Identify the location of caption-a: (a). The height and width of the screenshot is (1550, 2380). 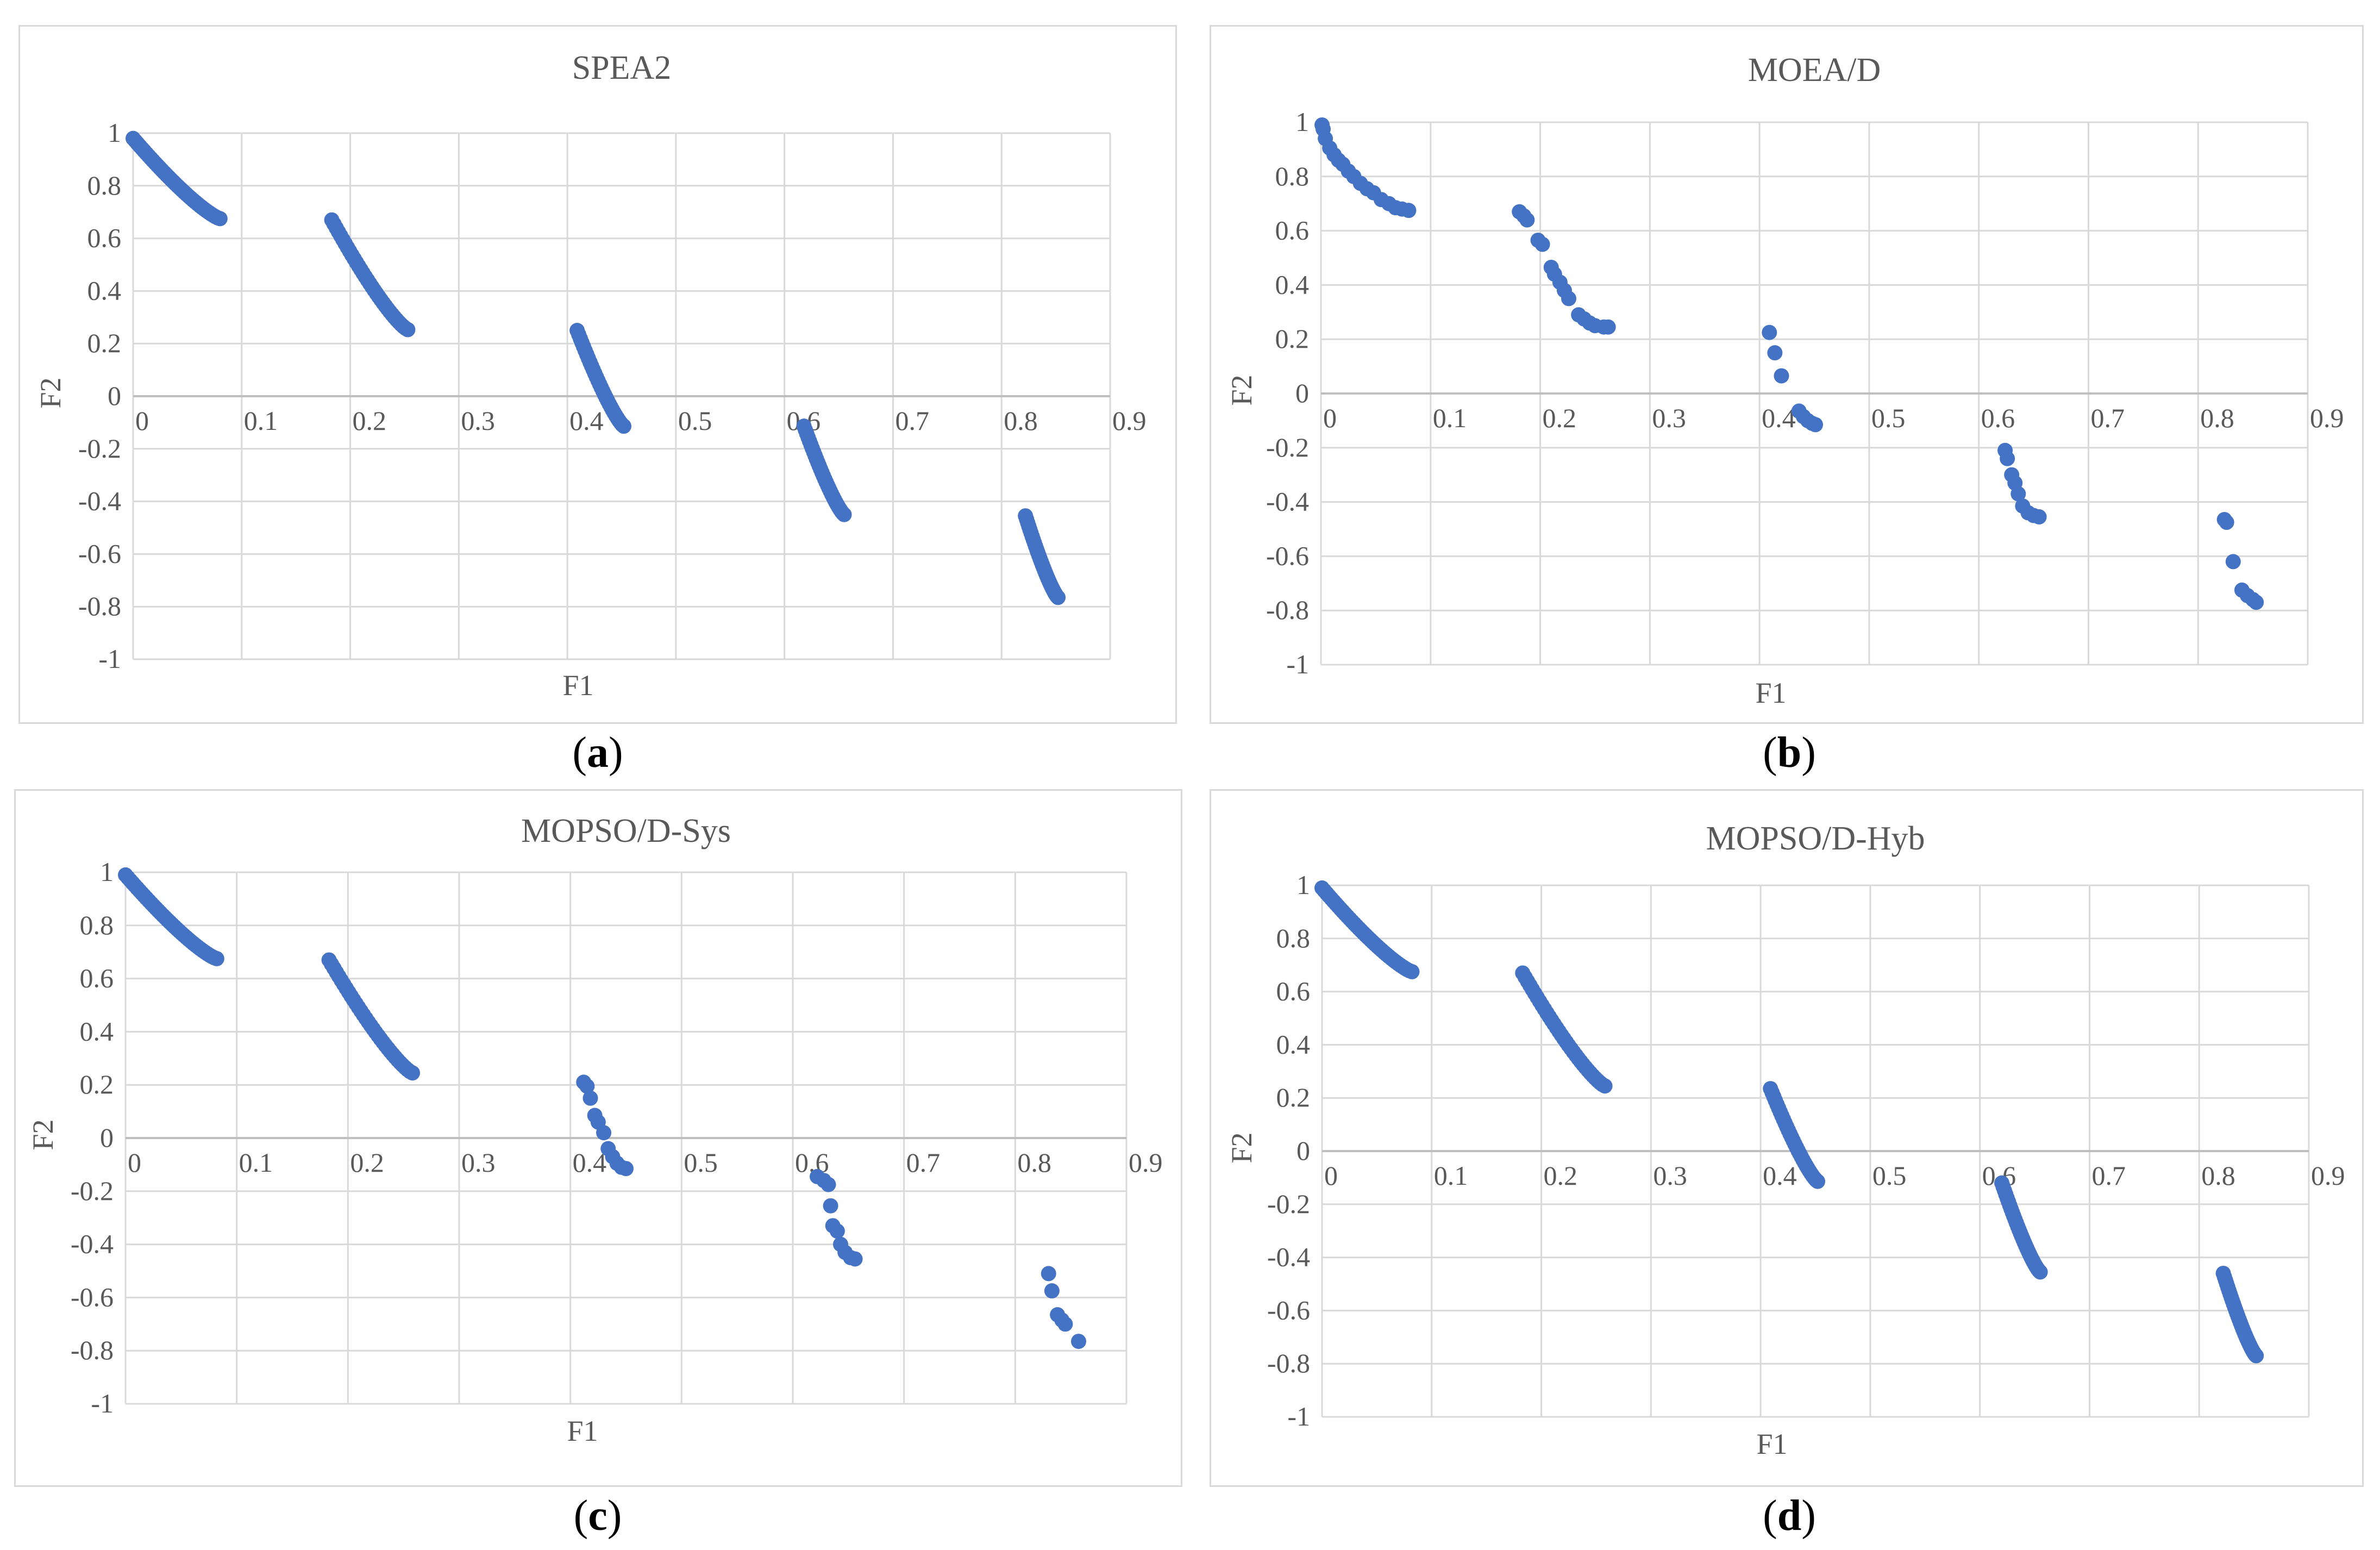
(597, 753).